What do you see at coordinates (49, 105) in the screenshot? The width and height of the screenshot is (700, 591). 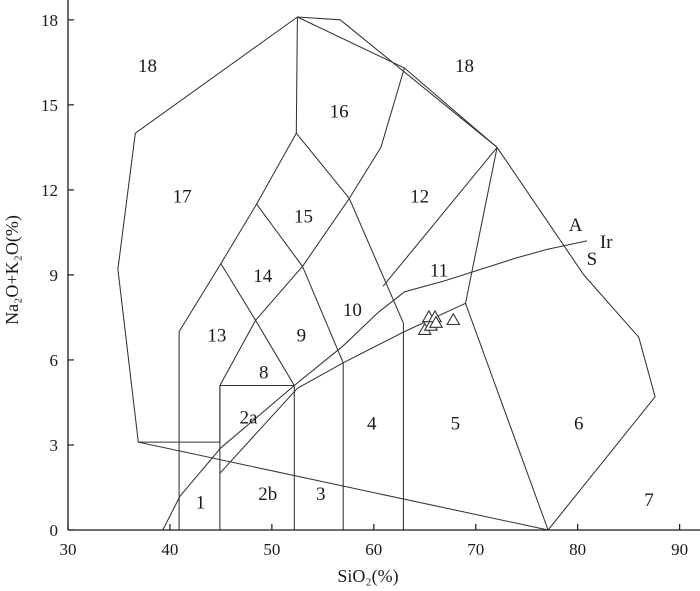 I see `y-tick-label: 15` at bounding box center [49, 105].